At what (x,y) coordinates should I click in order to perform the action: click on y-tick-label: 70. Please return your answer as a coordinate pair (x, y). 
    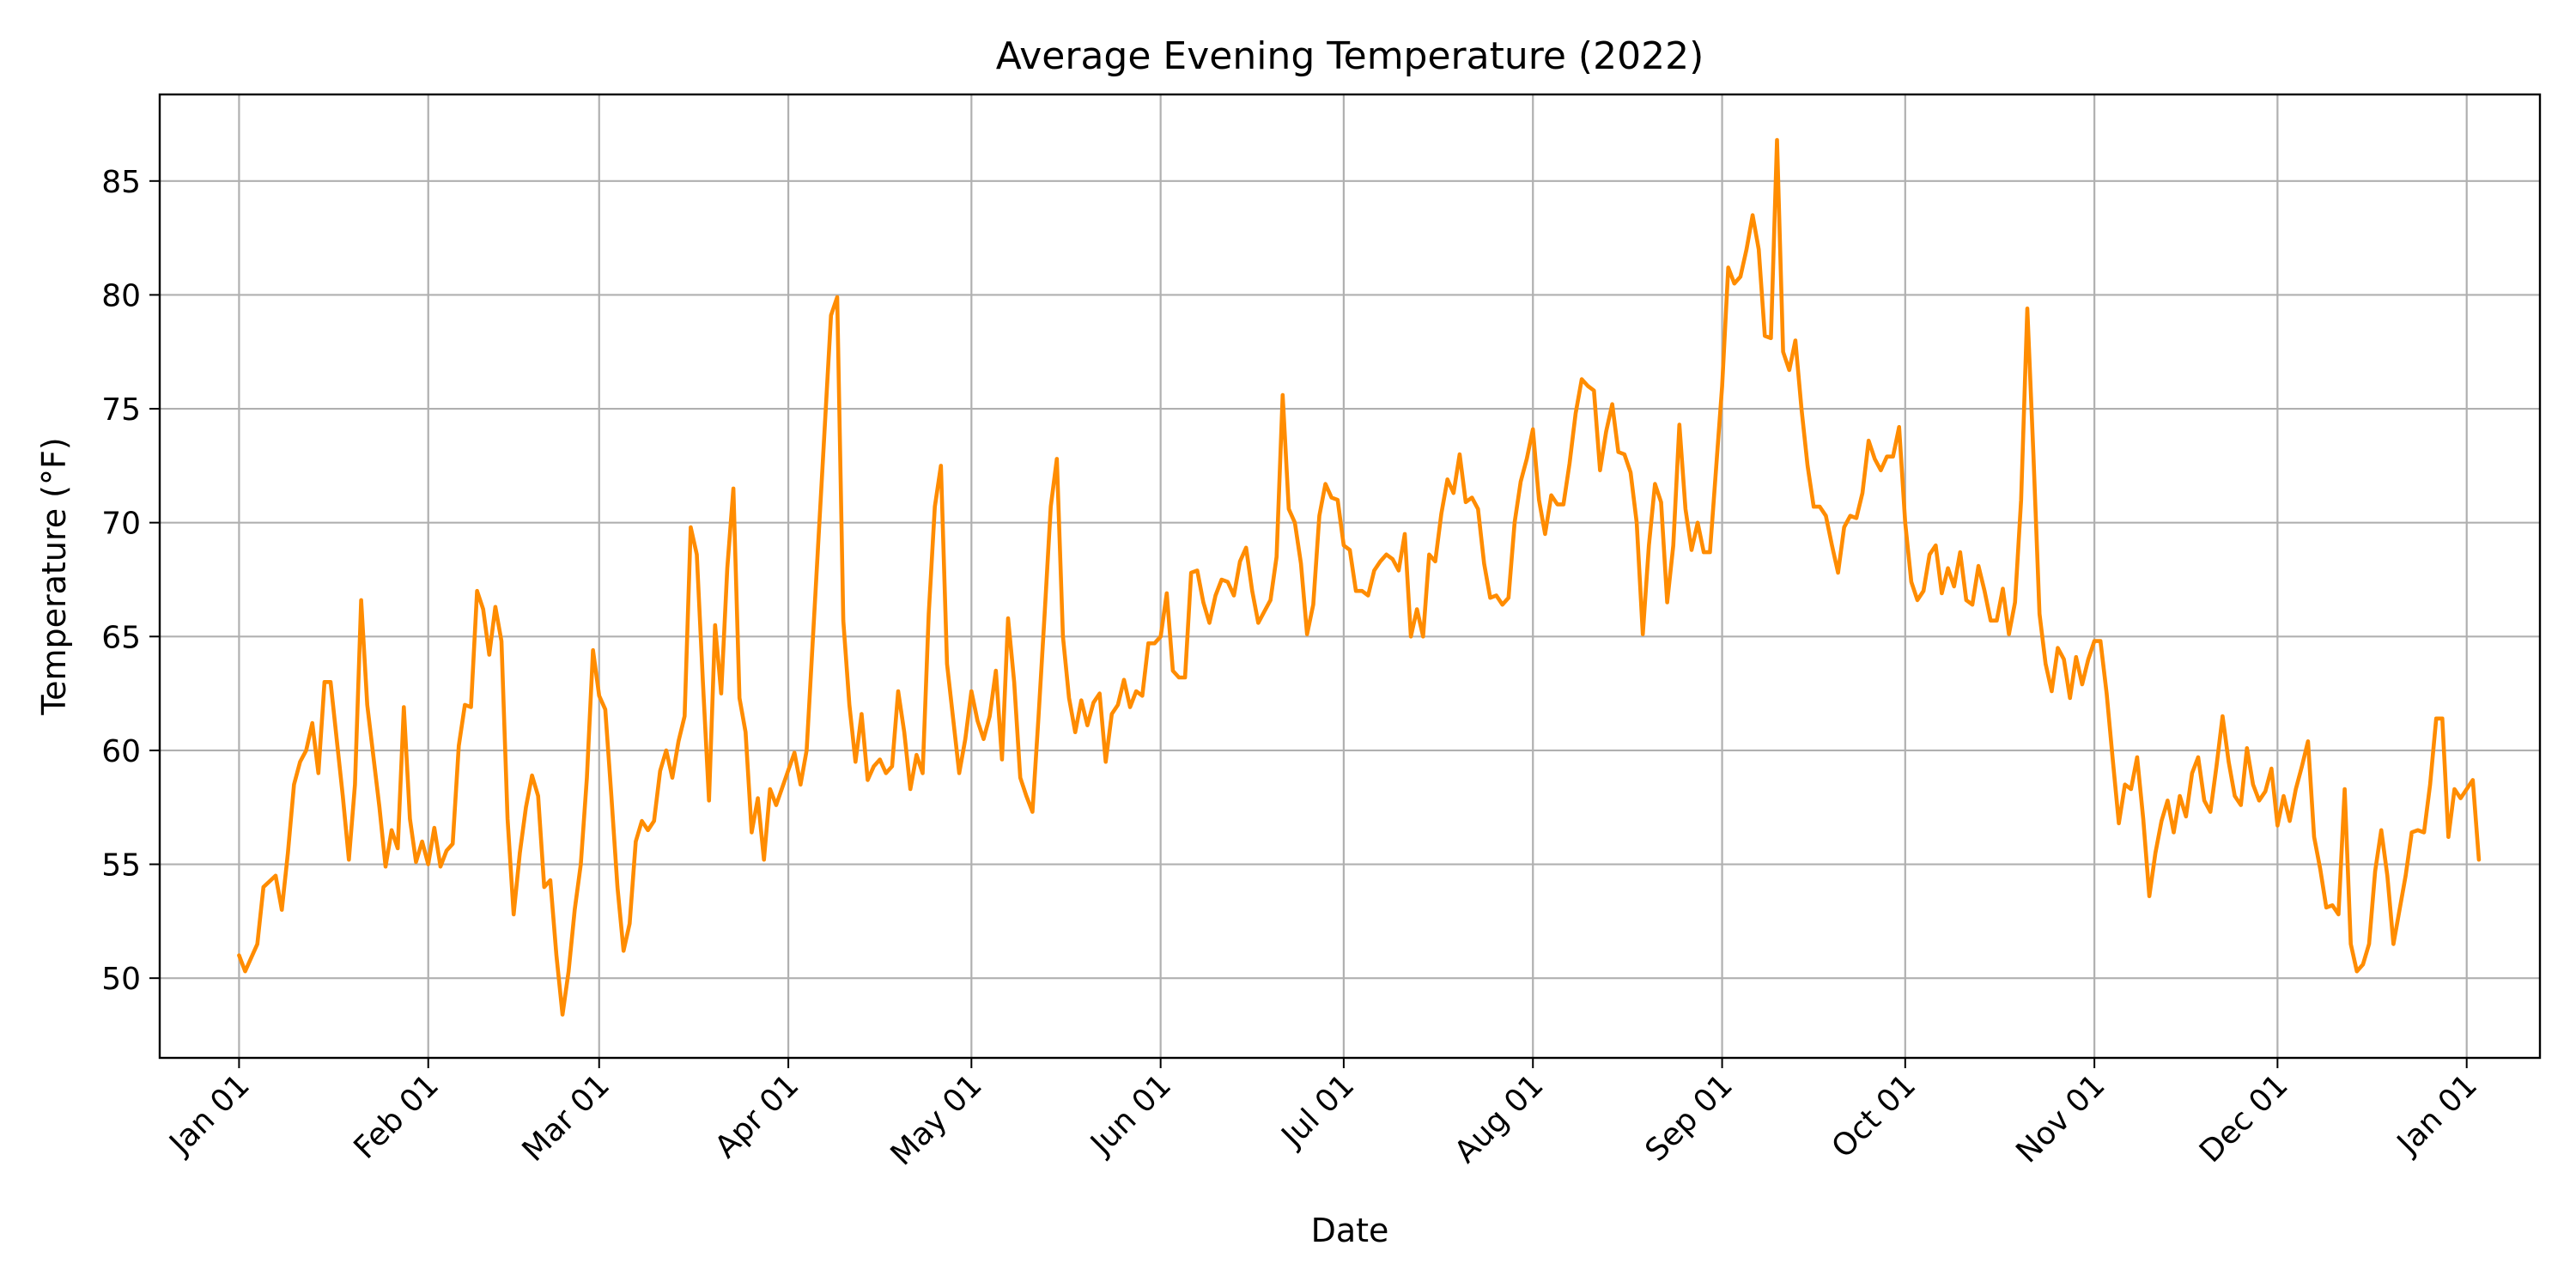
    Looking at the image, I should click on (121, 524).